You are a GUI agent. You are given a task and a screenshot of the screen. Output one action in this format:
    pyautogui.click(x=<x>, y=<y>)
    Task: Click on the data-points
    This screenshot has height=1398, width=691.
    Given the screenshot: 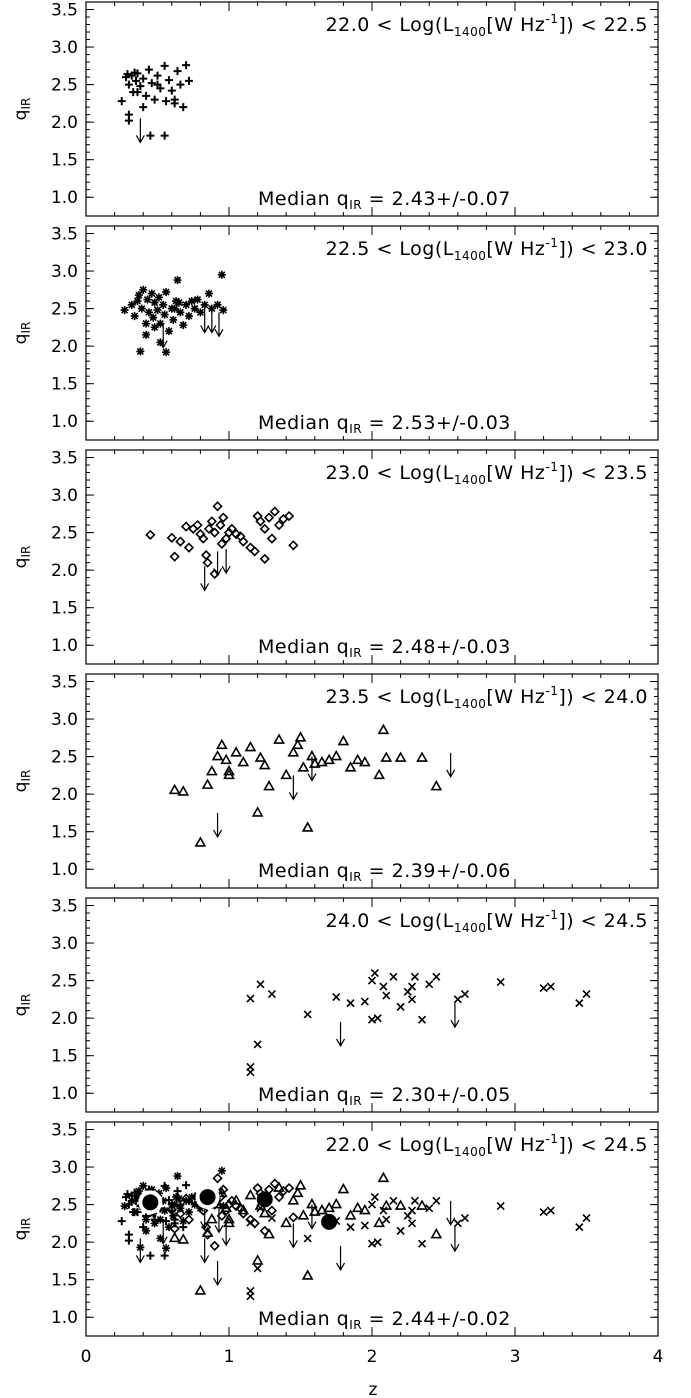 What is the action you would take?
    pyautogui.click(x=354, y=1233)
    